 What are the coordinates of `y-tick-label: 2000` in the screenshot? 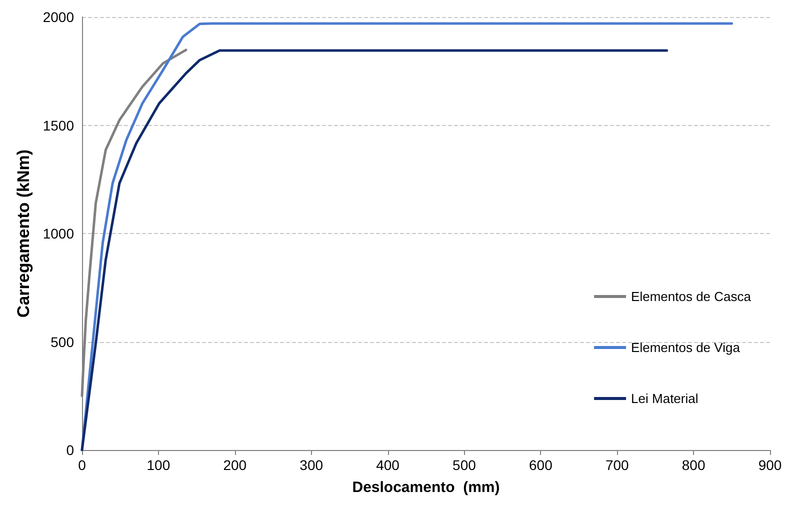 It's located at (58, 17).